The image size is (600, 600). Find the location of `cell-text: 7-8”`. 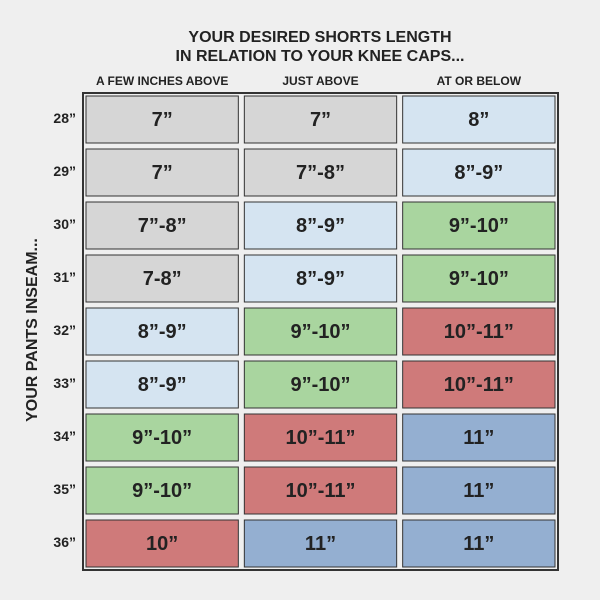

cell-text: 7-8” is located at coordinates (162, 279).